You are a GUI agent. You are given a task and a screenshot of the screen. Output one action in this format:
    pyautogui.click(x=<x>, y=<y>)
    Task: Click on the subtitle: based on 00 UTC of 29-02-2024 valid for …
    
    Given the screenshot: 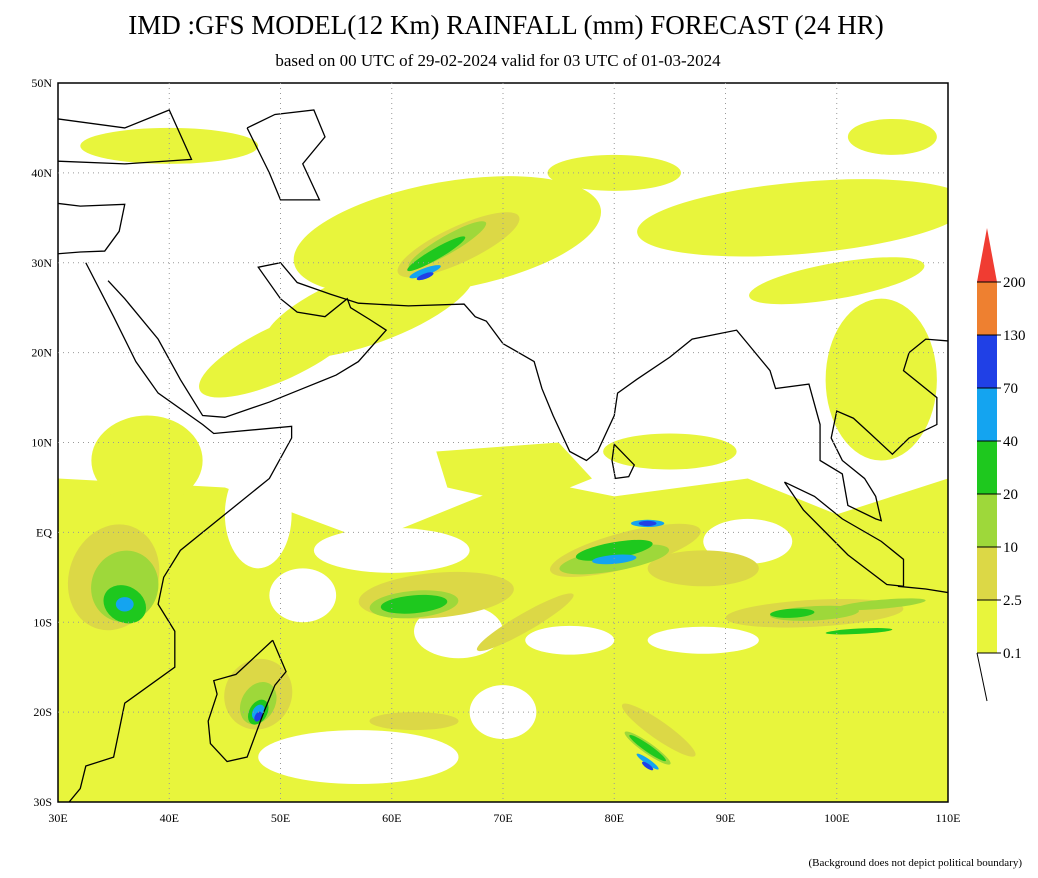 What is the action you would take?
    pyautogui.click(x=498, y=60)
    